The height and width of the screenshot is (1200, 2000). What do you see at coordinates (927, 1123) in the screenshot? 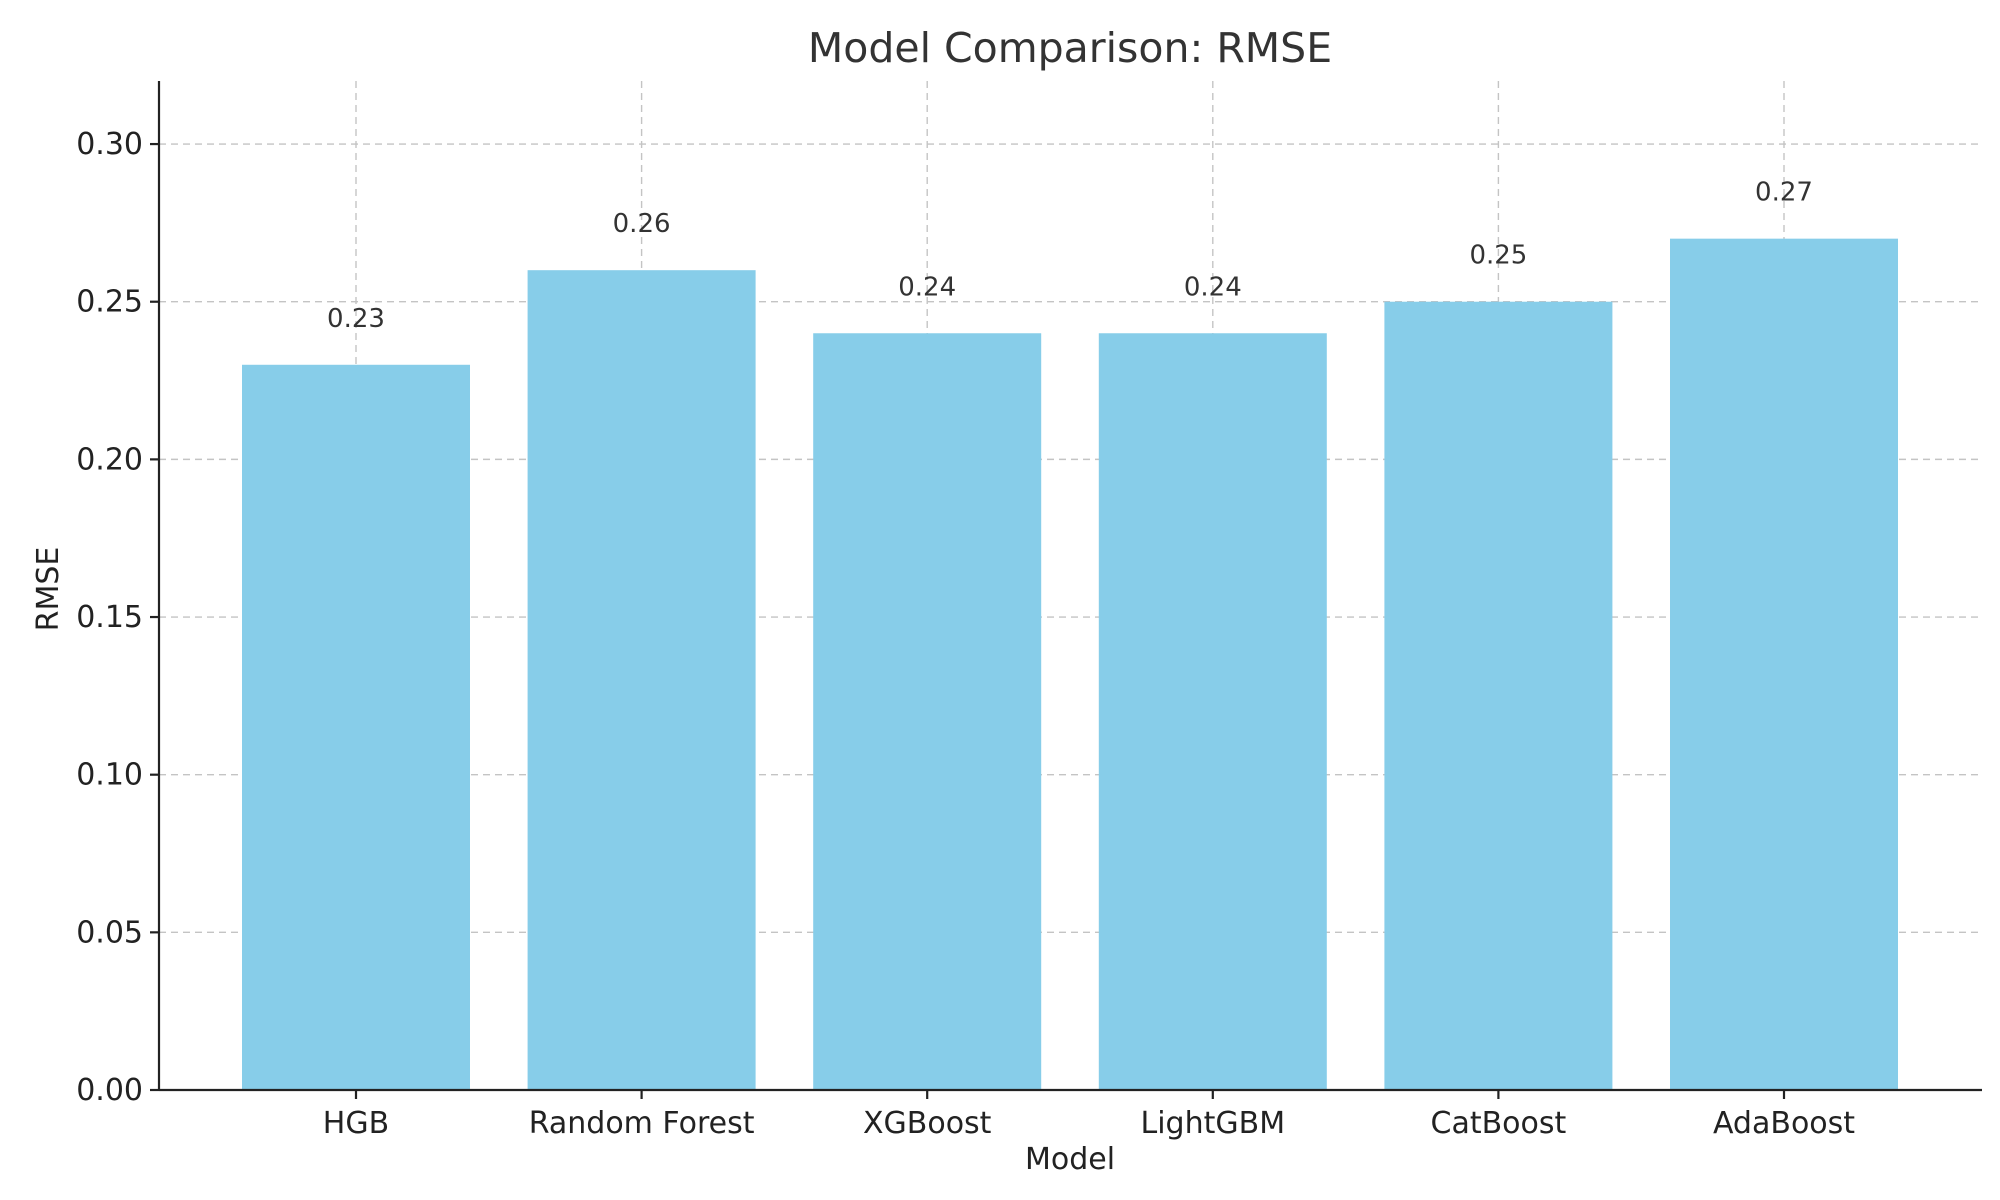
I see `x-tick-label: XGBoost` at bounding box center [927, 1123].